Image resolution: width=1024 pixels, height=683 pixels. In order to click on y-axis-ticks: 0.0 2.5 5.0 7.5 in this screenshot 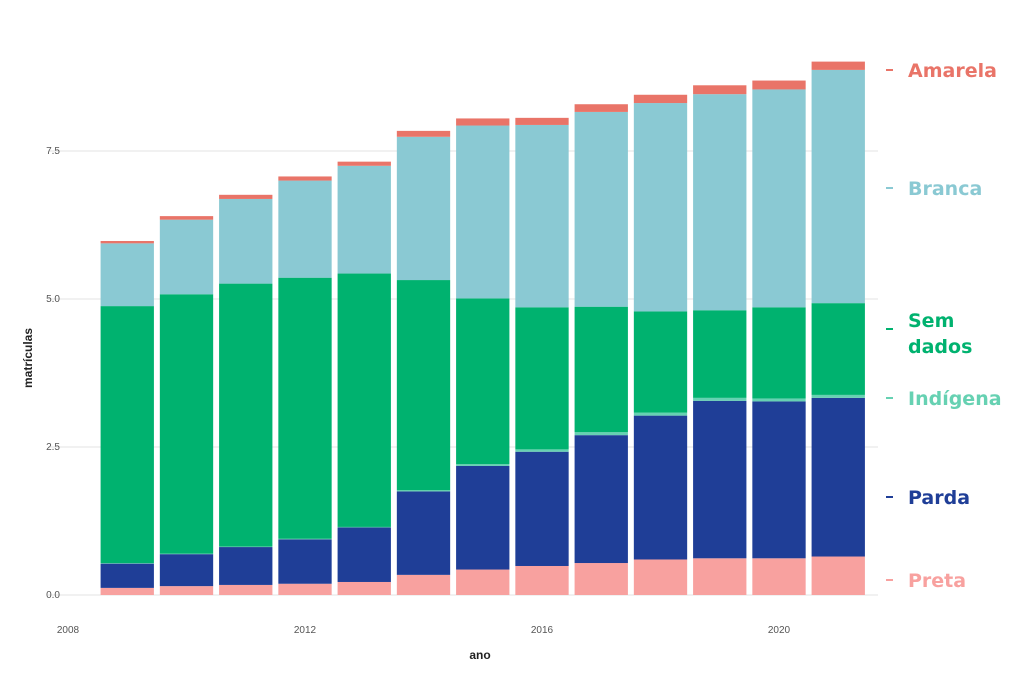, I will do `click(53, 373)`.